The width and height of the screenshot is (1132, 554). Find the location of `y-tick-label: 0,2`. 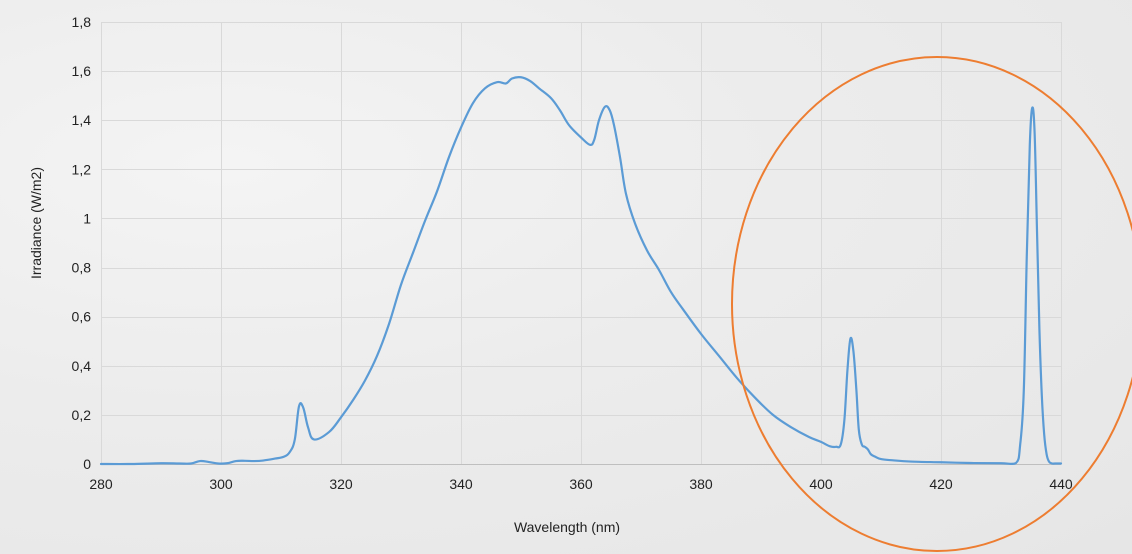

y-tick-label: 0,2 is located at coordinates (82, 415).